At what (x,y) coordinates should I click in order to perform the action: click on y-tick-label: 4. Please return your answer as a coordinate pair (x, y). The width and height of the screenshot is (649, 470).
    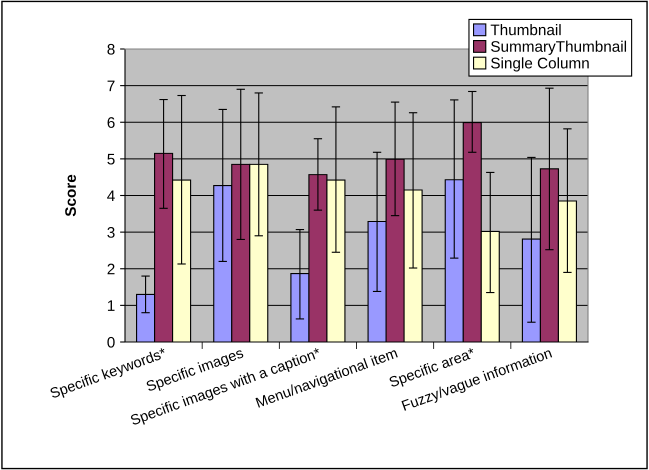
    Looking at the image, I should click on (111, 196).